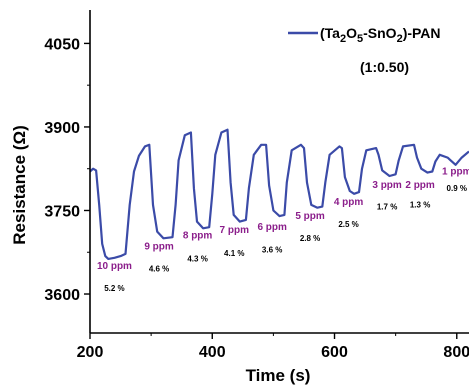 This screenshot has width=469, height=388. I want to click on x-tick-label: 600, so click(334, 352).